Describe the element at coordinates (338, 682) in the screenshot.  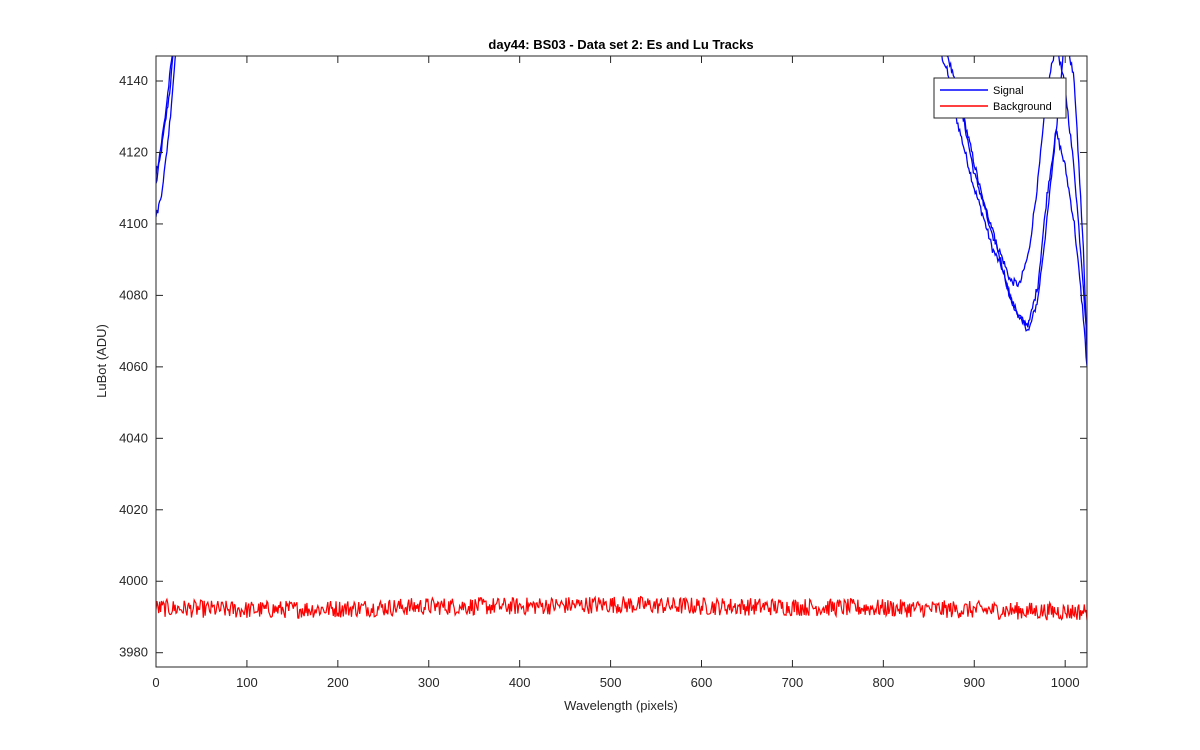
I see `x-tick-label: 200` at that location.